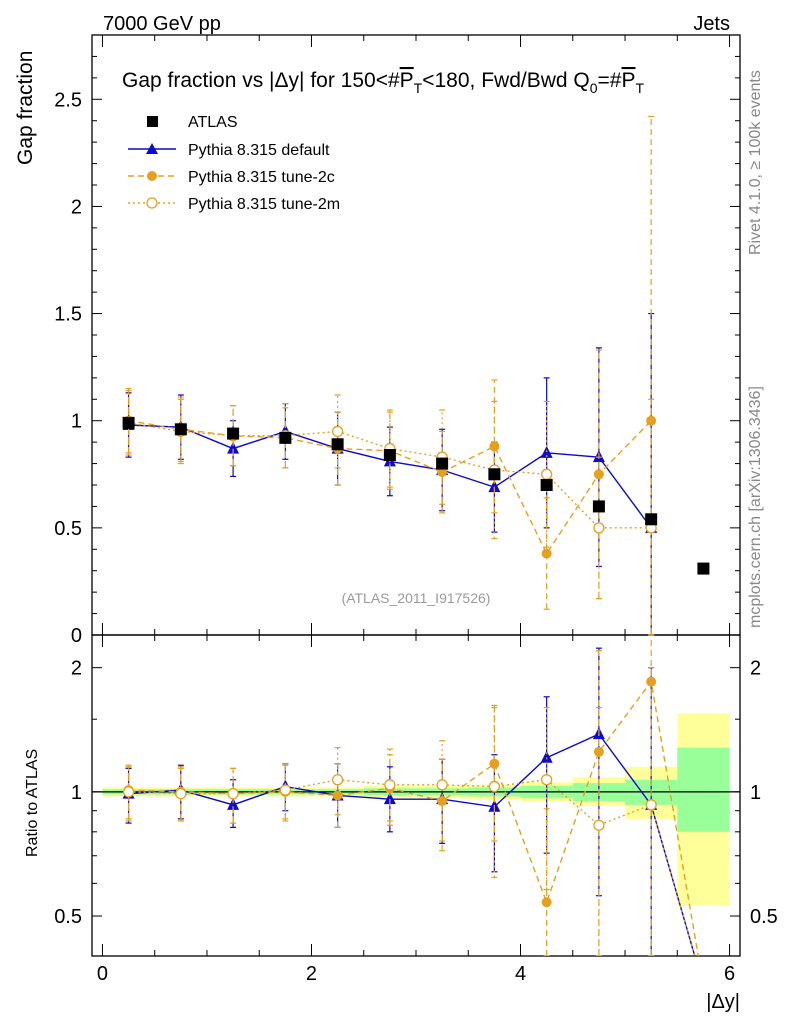  What do you see at coordinates (213, 122) in the screenshot?
I see `legend-atlas-label: ATLAS` at bounding box center [213, 122].